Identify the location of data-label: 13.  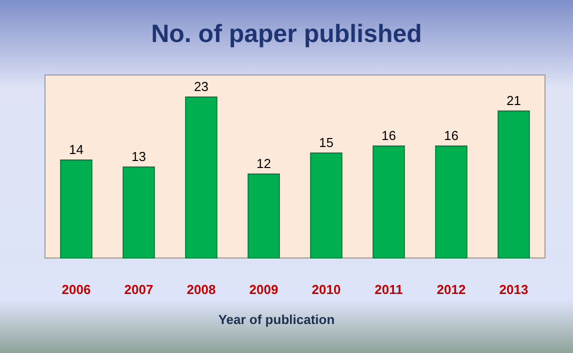
(139, 156).